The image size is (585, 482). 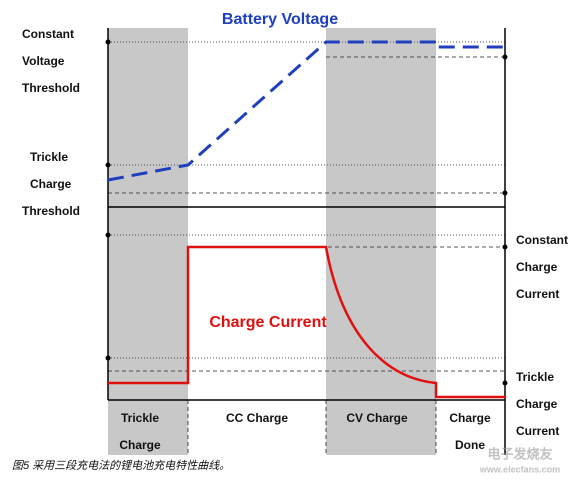 What do you see at coordinates (268, 322) in the screenshot?
I see `current-title: Charge Current` at bounding box center [268, 322].